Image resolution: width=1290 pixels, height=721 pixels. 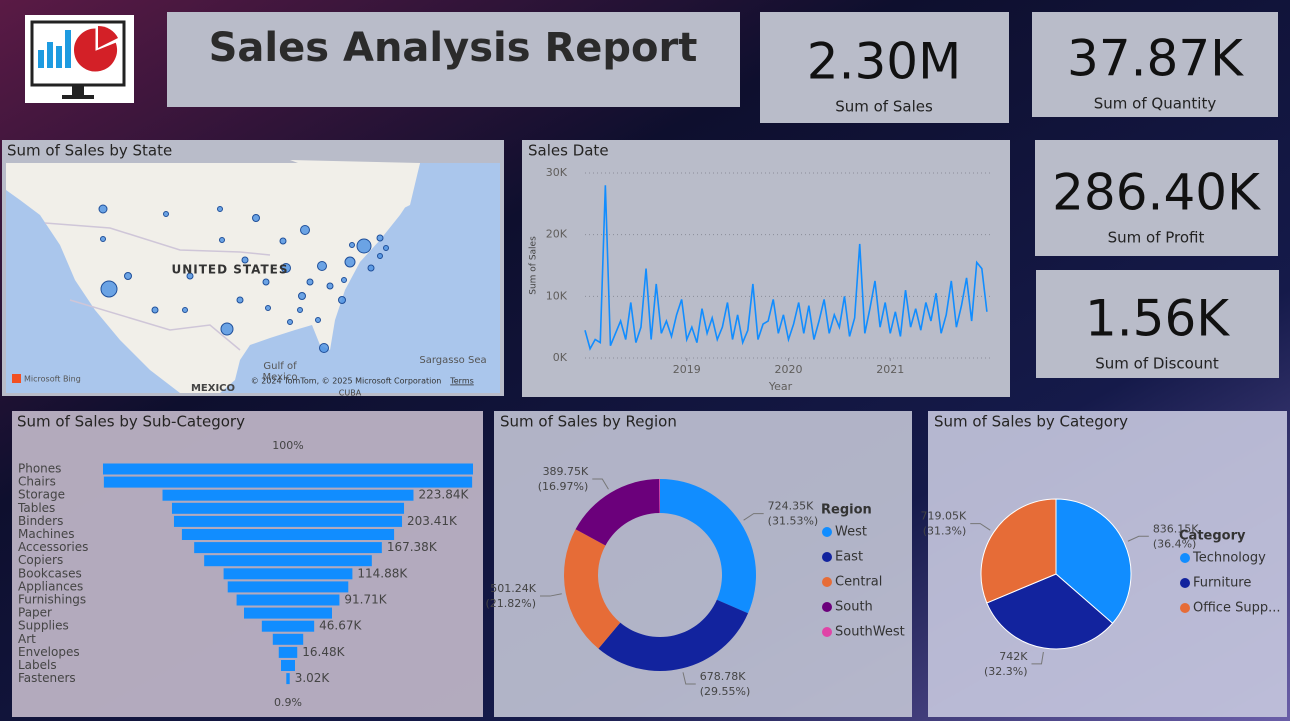 What do you see at coordinates (534, 265) in the screenshot?
I see `y-axis-title: Sum of Sales` at bounding box center [534, 265].